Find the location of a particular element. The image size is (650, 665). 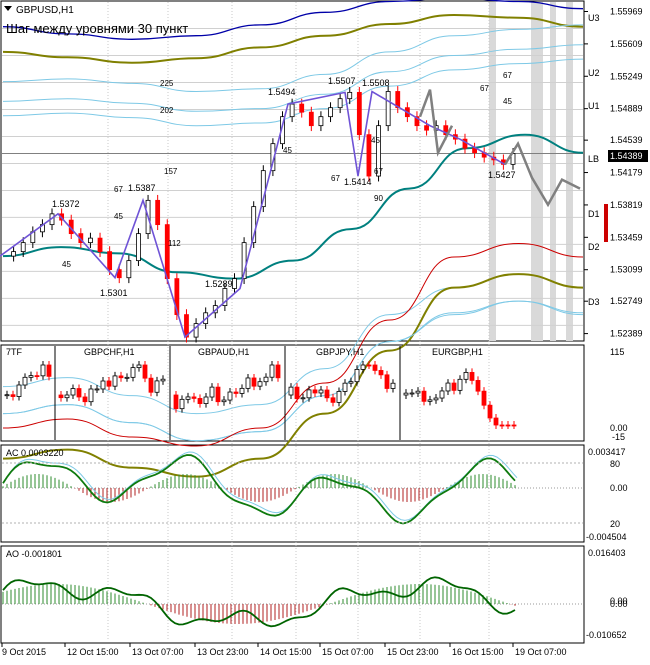

ac-axis-min: -0.004504 is located at coordinates (606, 537).